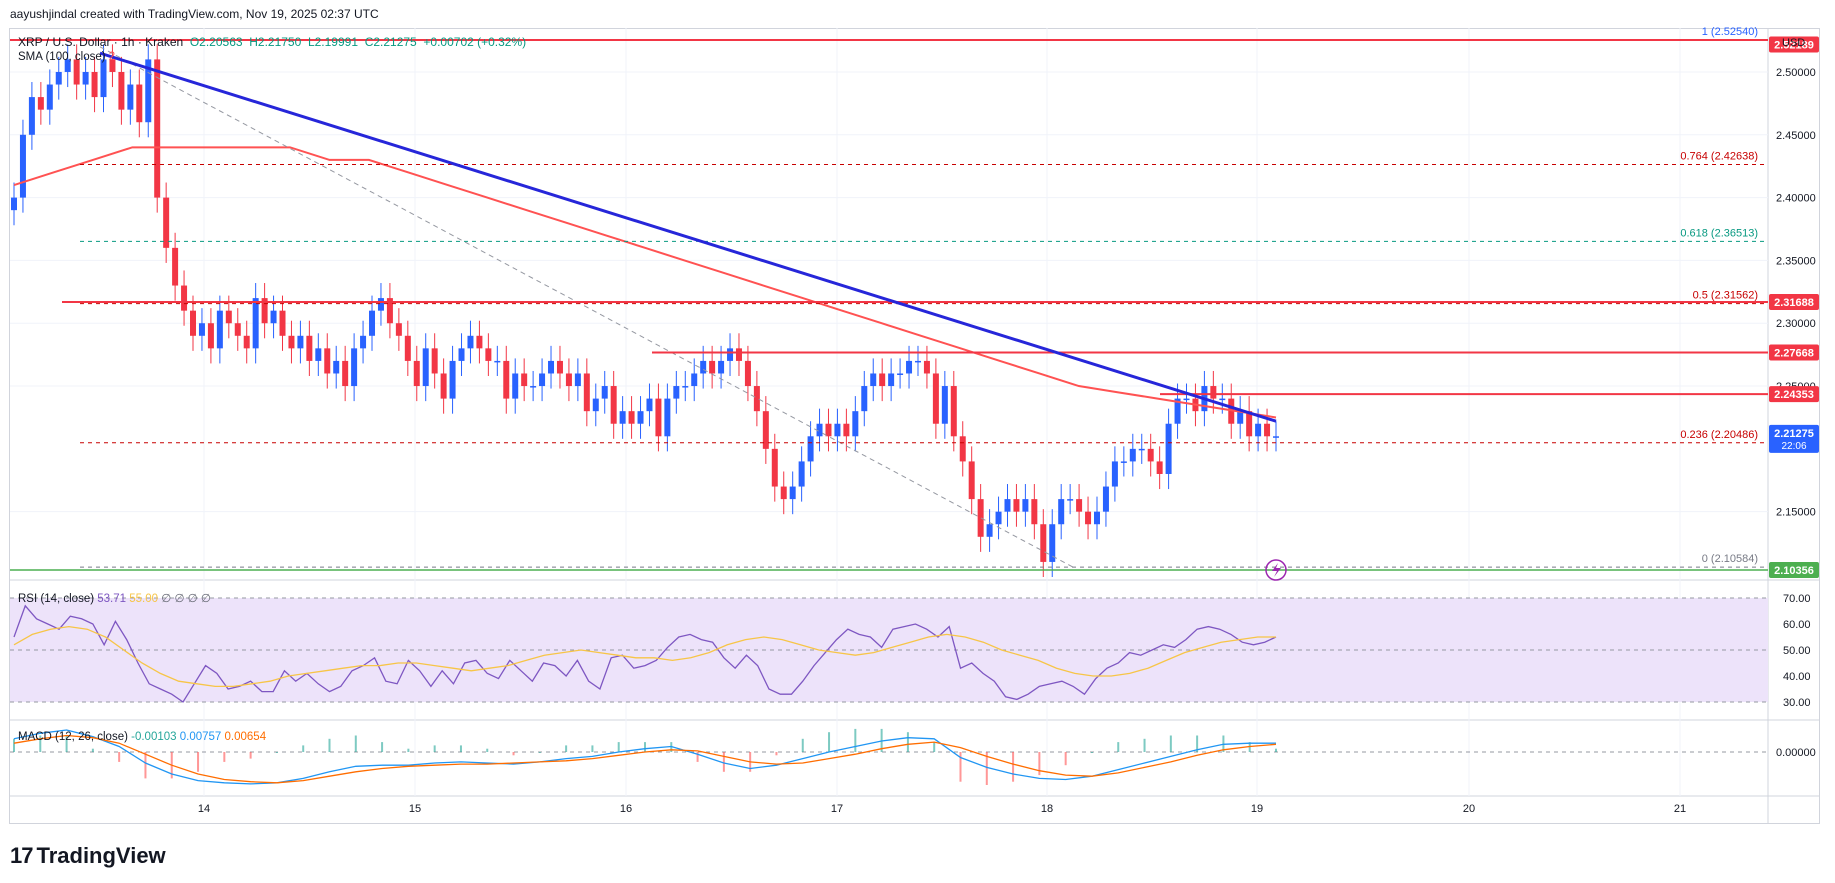 This screenshot has height=883, width=1835. Describe the element at coordinates (245, 737) in the screenshot. I see `signal-value: 0.00654` at that location.